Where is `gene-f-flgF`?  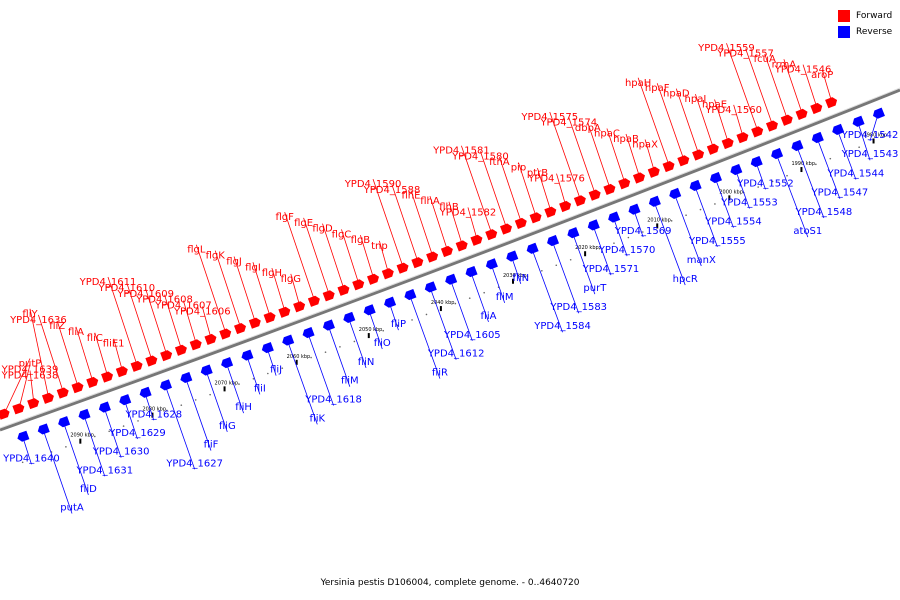
gene-f-flgF is located at coordinates (314, 301).